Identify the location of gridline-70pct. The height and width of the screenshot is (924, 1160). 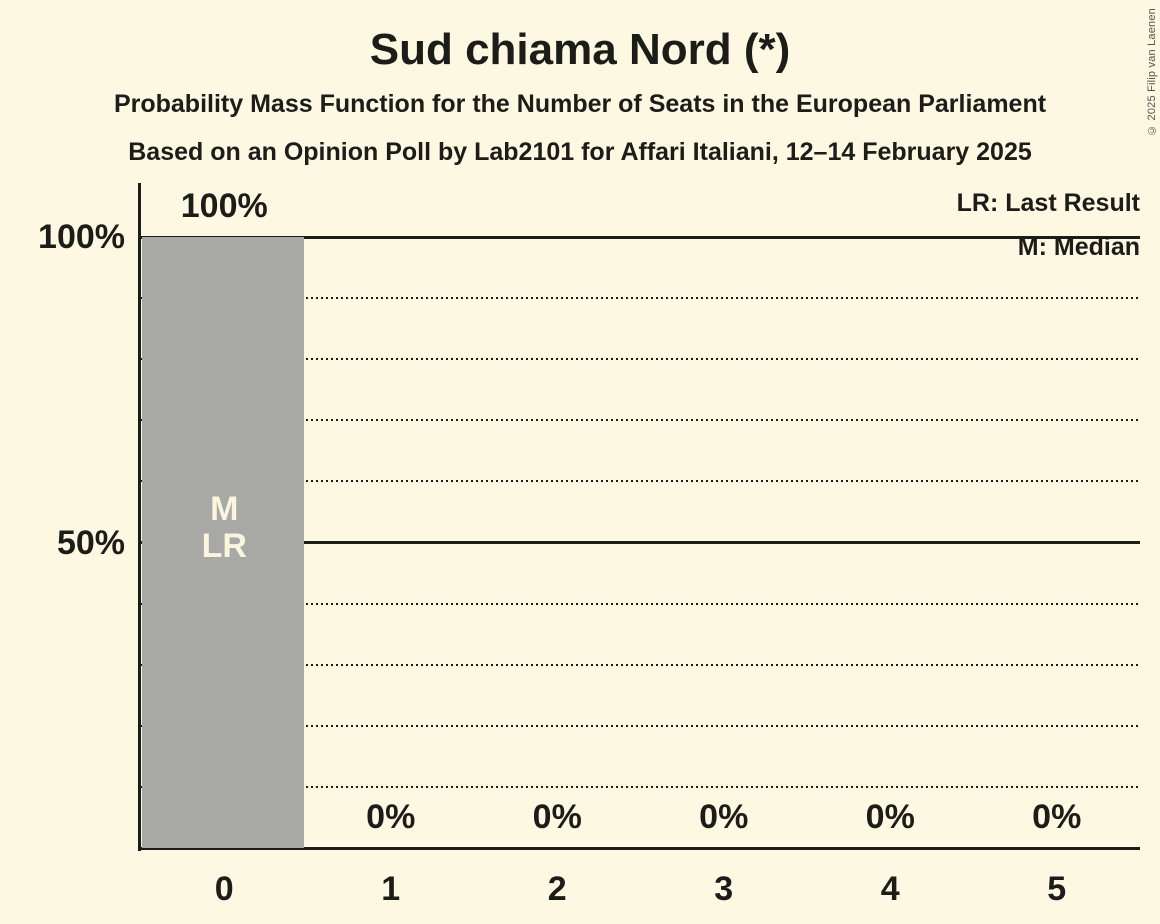
(640, 420).